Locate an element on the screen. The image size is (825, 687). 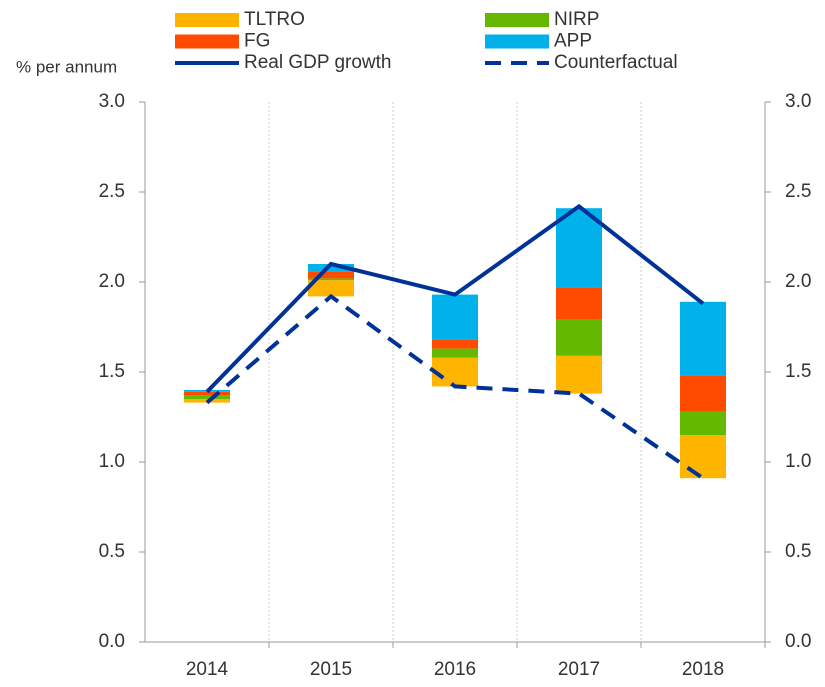
legend-label: APP is located at coordinates (573, 41).